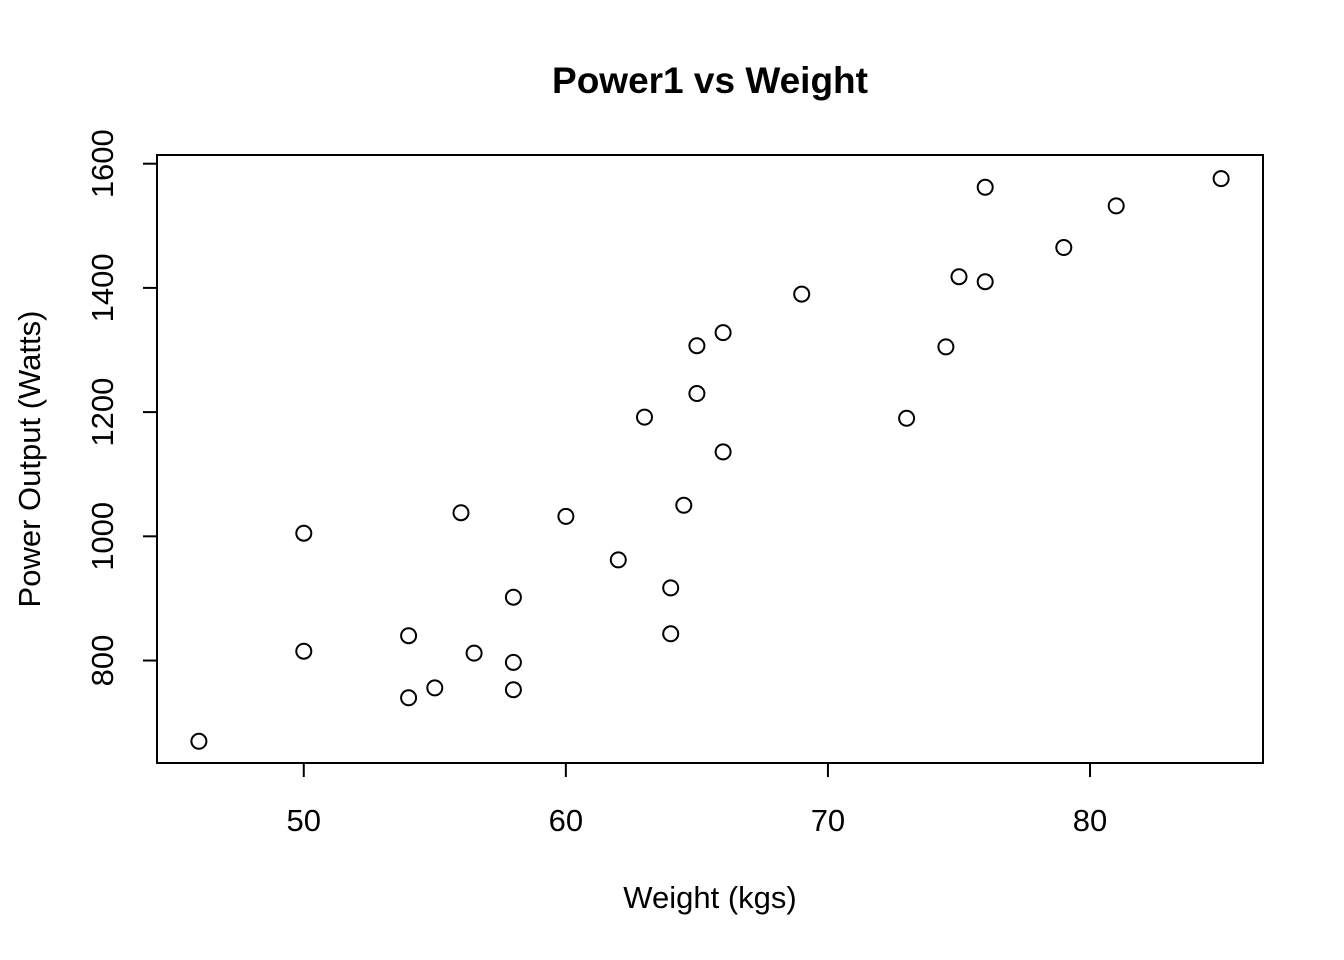 The image size is (1344, 960). Describe the element at coordinates (710, 80) in the screenshot. I see `chart-title: Power1 vs Weight` at that location.